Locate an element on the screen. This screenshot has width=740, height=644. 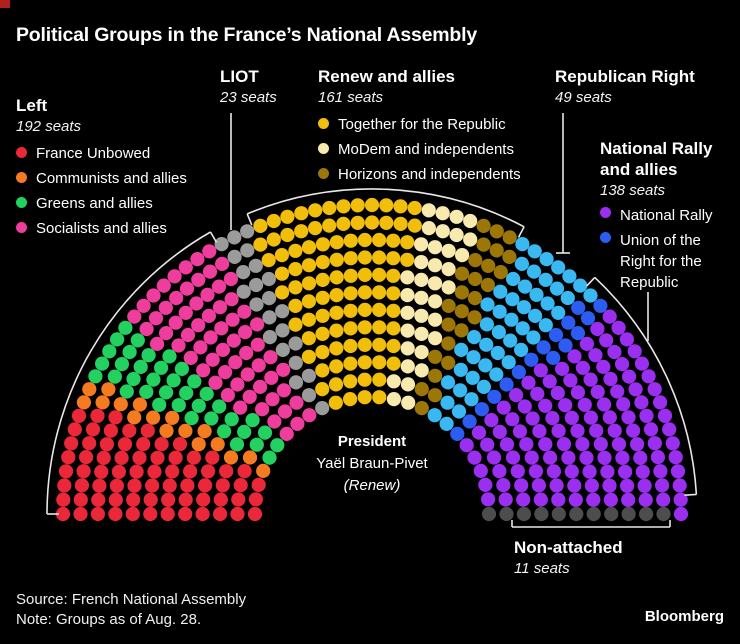
party-label: Together for the Republic is located at coordinates (422, 124).